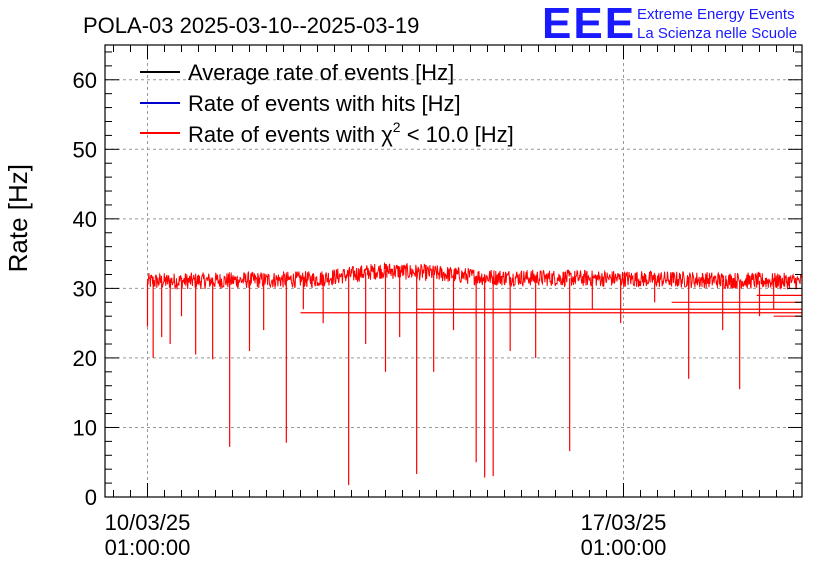 This screenshot has height=572, width=836. I want to click on y-tick-label: 50, so click(85, 149).